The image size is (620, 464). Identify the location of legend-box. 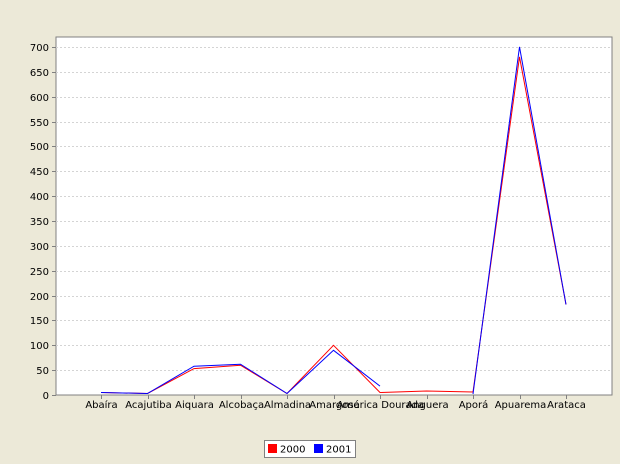
(310, 449).